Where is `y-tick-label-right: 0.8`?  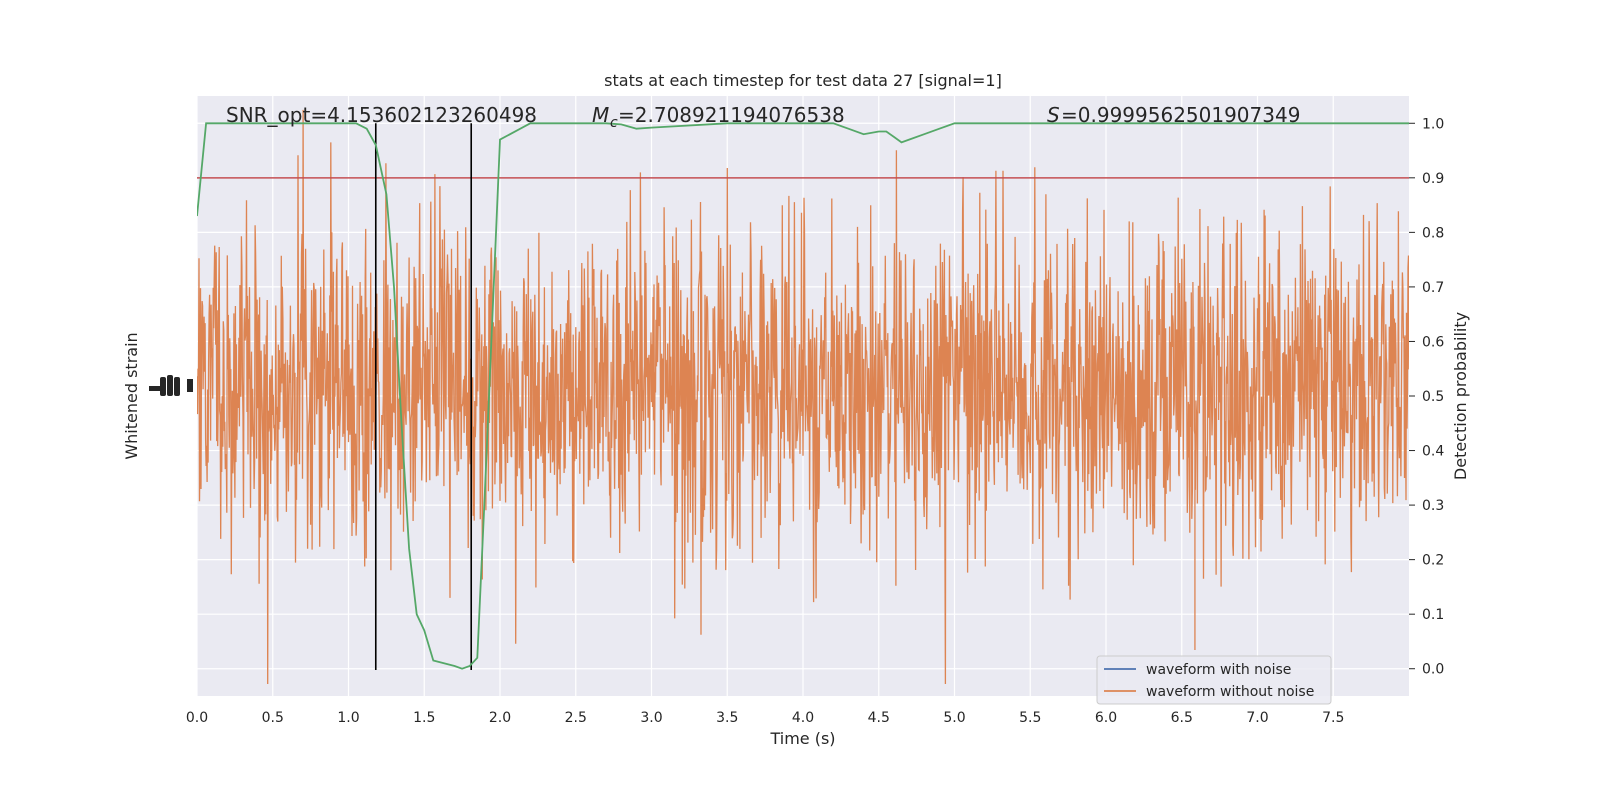 y-tick-label-right: 0.8 is located at coordinates (1433, 233).